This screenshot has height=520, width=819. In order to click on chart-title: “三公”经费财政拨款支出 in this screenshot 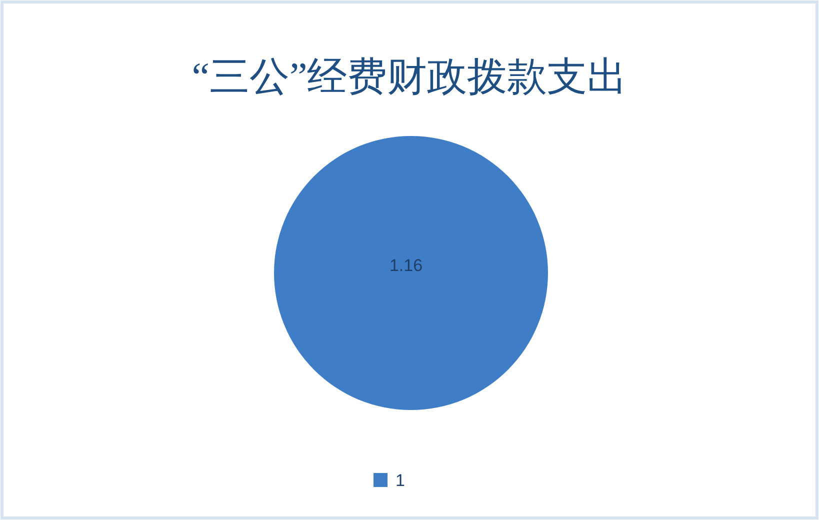, I will do `click(410, 76)`.